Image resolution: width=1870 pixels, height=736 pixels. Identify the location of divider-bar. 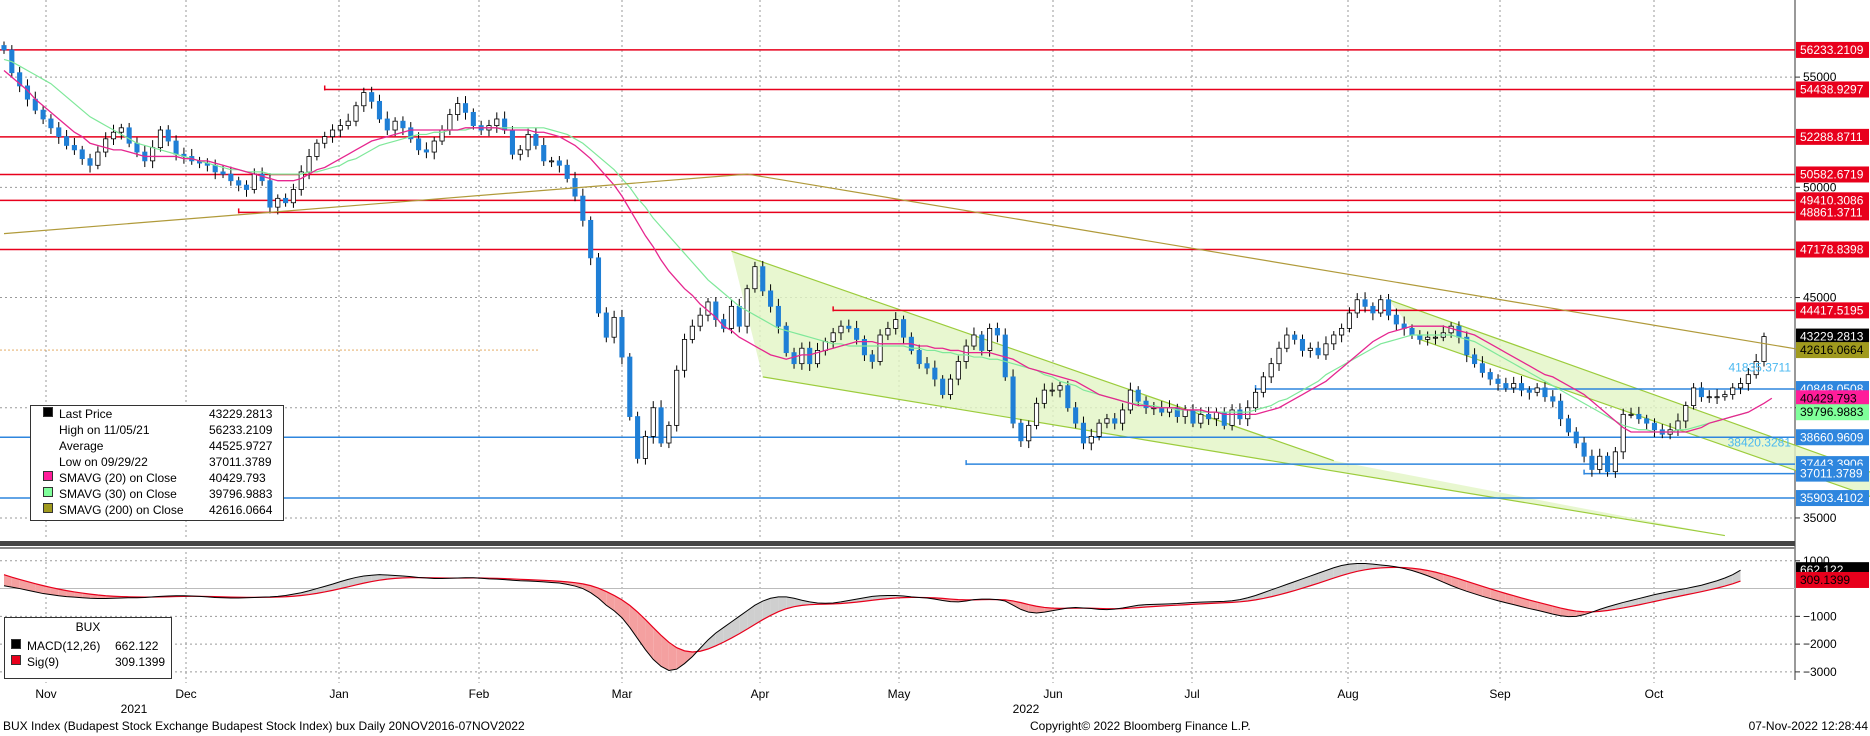
(897, 543).